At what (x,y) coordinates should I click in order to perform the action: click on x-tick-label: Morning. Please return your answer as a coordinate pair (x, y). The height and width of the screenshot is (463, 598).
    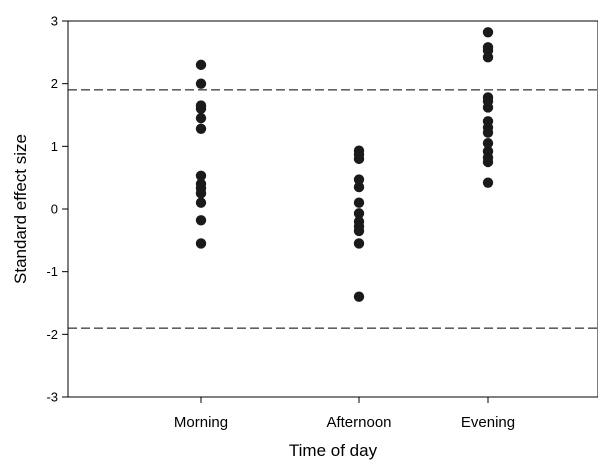
    Looking at the image, I should click on (201, 422).